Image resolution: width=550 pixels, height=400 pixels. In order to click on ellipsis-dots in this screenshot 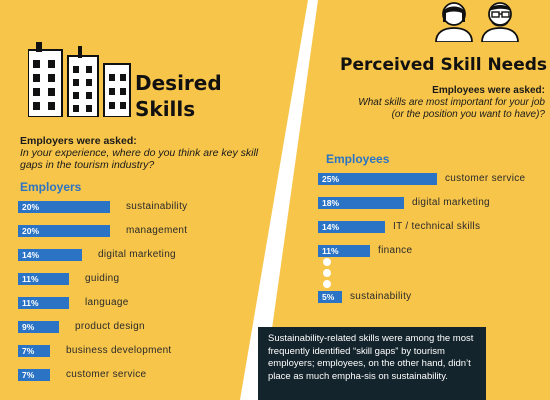, I will do `click(328, 274)`.